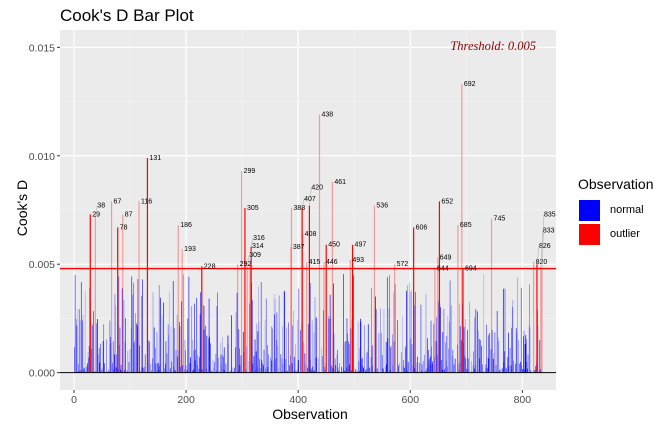  I want to click on outlier-label: 388, so click(299, 208).